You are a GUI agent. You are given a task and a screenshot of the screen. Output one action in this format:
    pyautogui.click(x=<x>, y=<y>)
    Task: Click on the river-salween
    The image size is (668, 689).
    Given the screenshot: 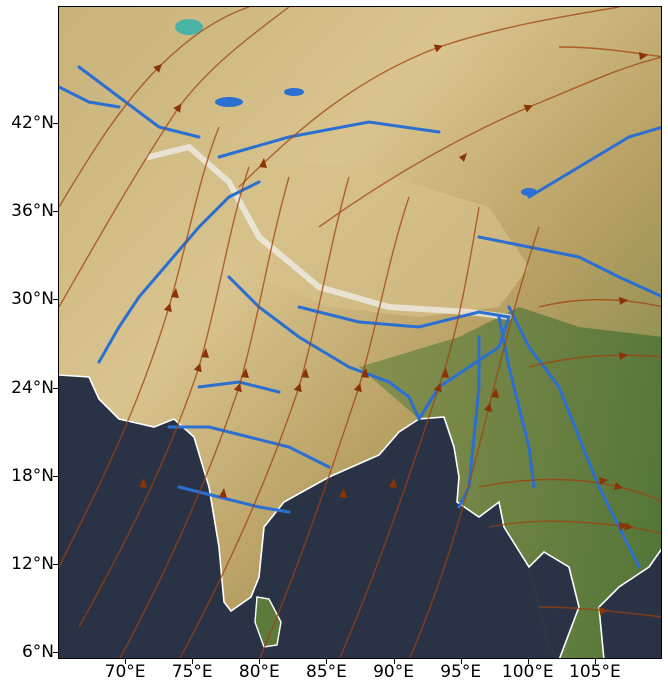 What is the action you would take?
    pyautogui.click(x=516, y=402)
    